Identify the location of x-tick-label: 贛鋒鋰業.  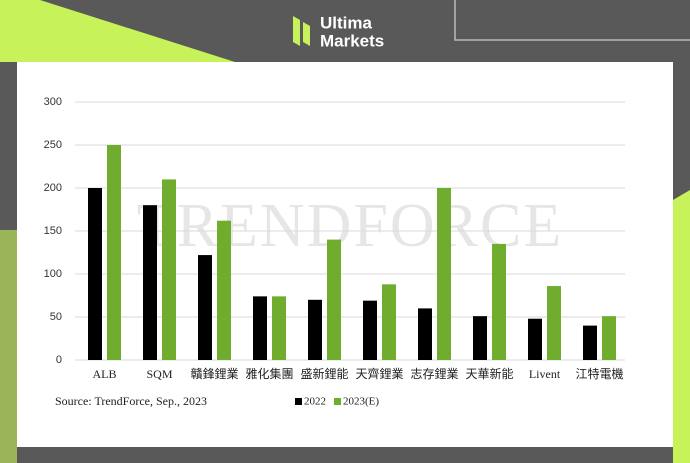
(214, 373).